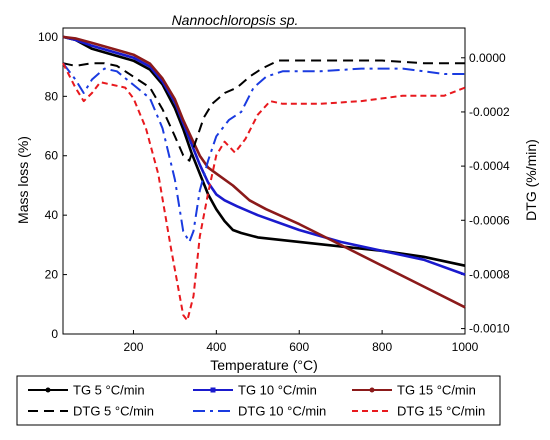 This screenshot has width=550, height=440. What do you see at coordinates (54, 334) in the screenshot?
I see `y-tick-label: 0` at bounding box center [54, 334].